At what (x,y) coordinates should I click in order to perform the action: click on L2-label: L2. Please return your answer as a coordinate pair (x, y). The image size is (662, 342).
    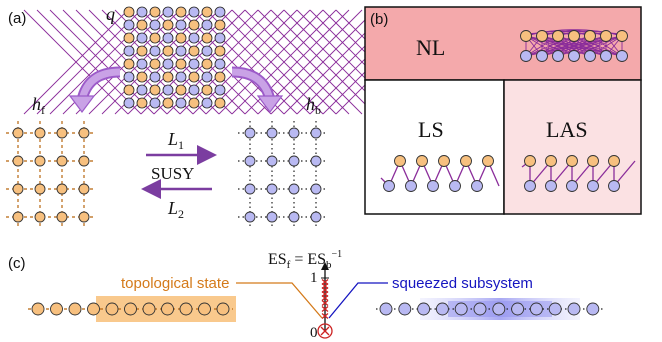
    Looking at the image, I should click on (175, 209).